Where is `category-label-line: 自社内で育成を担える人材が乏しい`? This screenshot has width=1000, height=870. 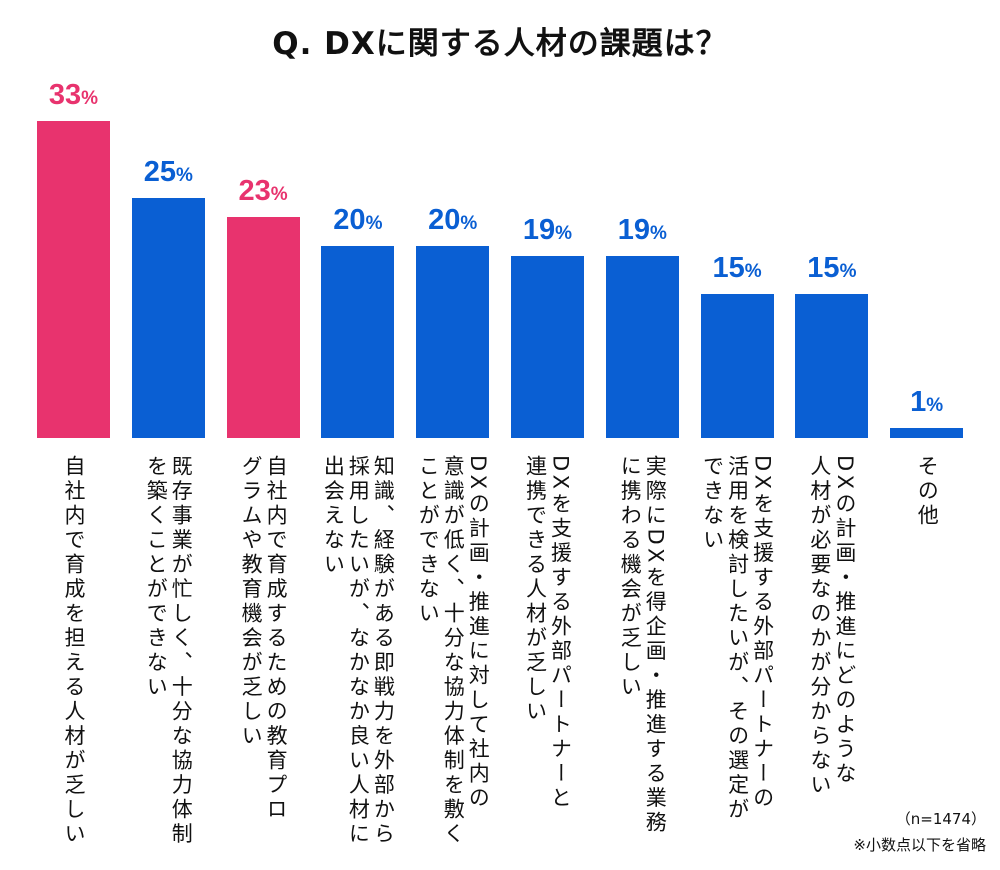 category-label-line: 自社内で育成を担える人材が乏しい is located at coordinates (74, 651).